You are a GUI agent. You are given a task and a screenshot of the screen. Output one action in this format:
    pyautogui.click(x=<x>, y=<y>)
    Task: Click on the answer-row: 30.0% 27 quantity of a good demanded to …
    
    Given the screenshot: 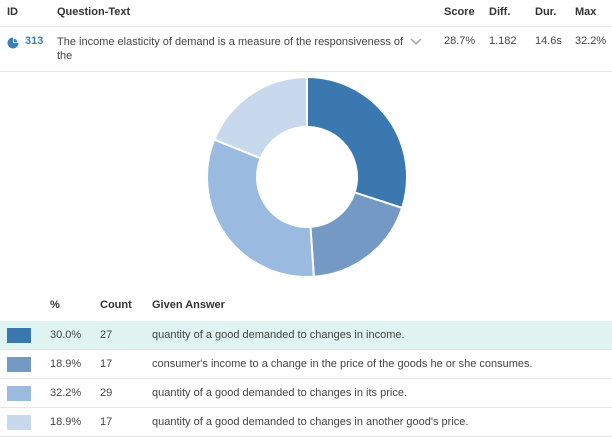 What is the action you would take?
    pyautogui.click(x=306, y=335)
    